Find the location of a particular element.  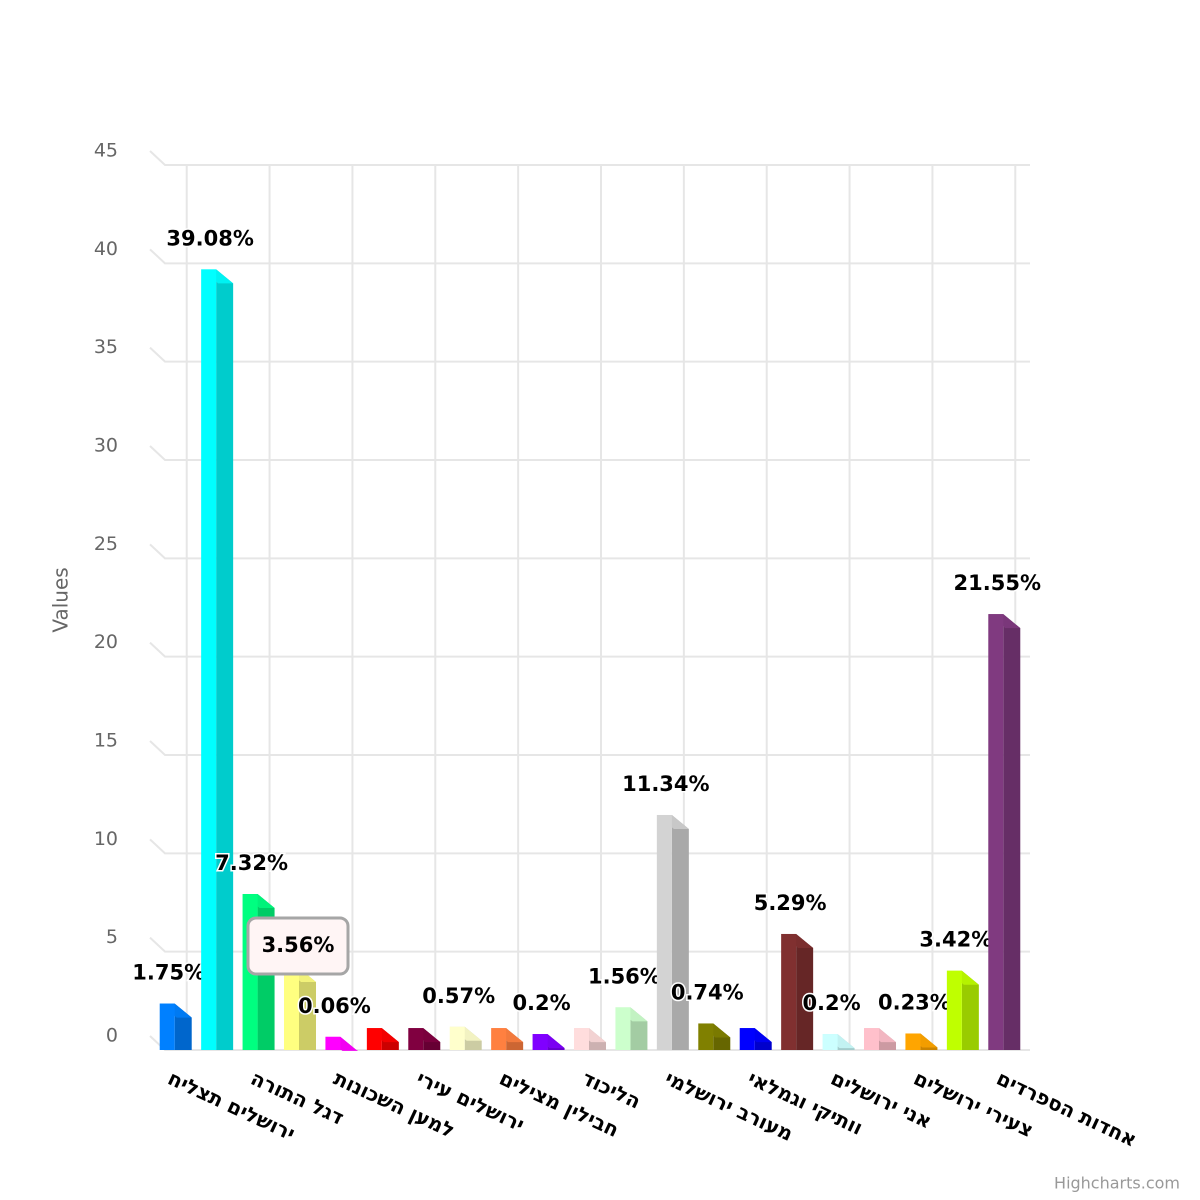

data-label: 0.06% is located at coordinates (334, 1006).